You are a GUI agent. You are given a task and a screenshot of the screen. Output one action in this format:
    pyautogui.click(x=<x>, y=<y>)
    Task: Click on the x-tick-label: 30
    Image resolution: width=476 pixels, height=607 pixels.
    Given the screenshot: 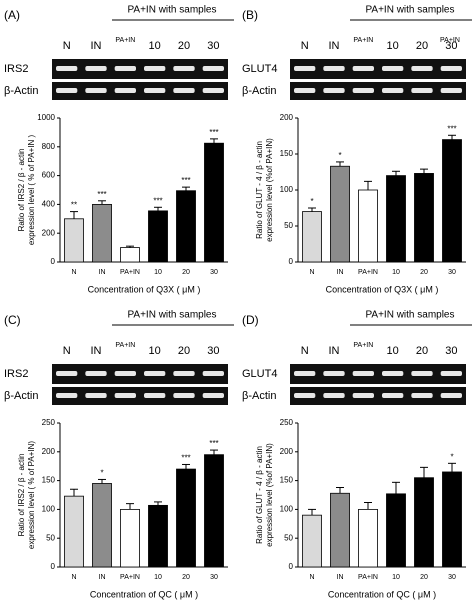 What is the action you would take?
    pyautogui.click(x=214, y=577)
    